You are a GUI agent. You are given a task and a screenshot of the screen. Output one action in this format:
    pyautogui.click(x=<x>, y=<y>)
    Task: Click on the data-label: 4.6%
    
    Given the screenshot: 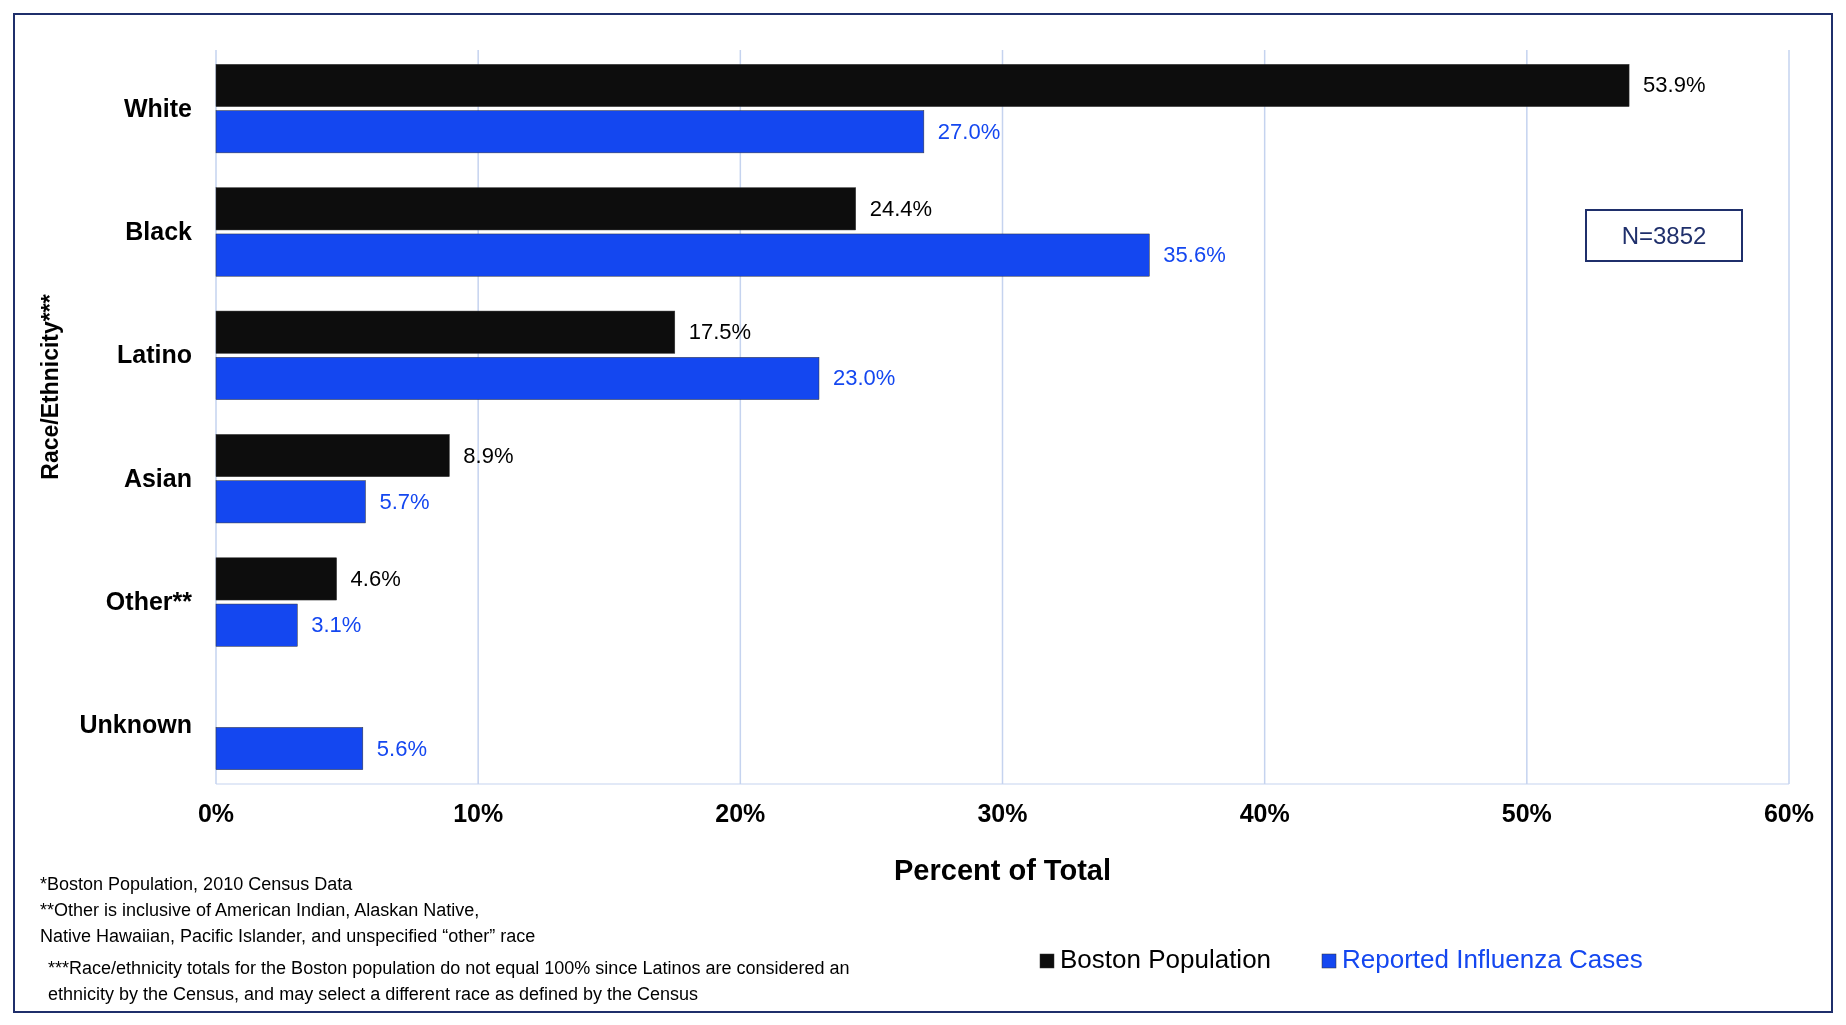 What is the action you would take?
    pyautogui.click(x=375, y=578)
    